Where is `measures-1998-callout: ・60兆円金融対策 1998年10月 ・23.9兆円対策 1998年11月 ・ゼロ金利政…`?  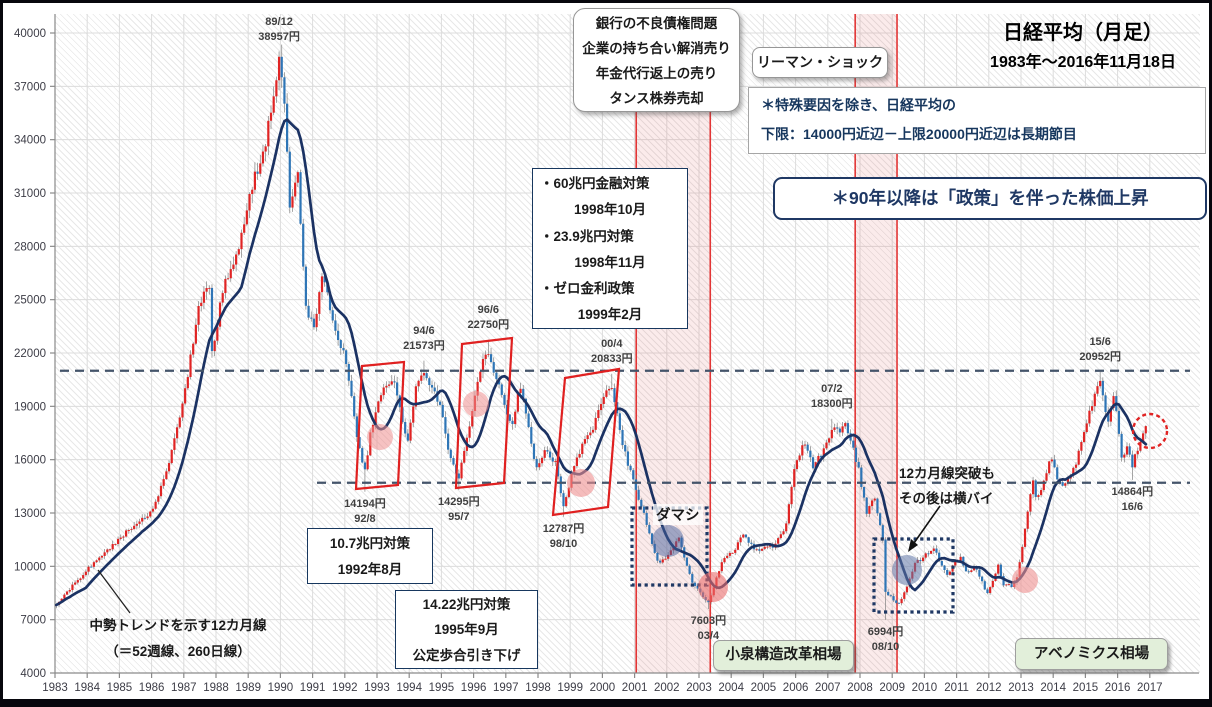 measures-1998-callout: ・60兆円金融対策 1998年10月 ・23.9兆円対策 1998年11月 ・ゼロ金利政… is located at coordinates (610, 248).